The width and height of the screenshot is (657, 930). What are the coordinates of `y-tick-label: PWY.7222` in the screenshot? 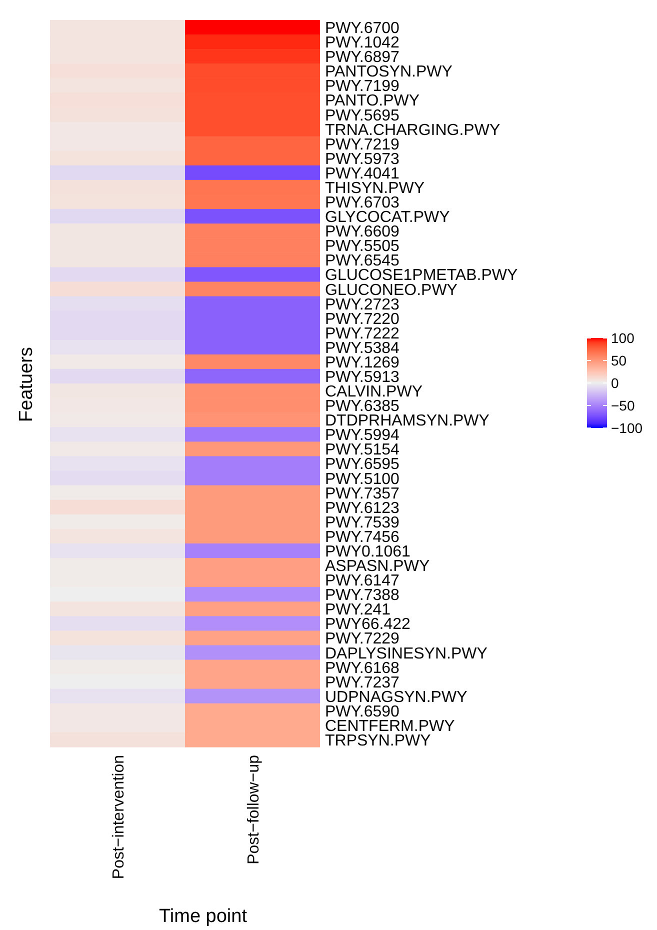 It's located at (362, 333).